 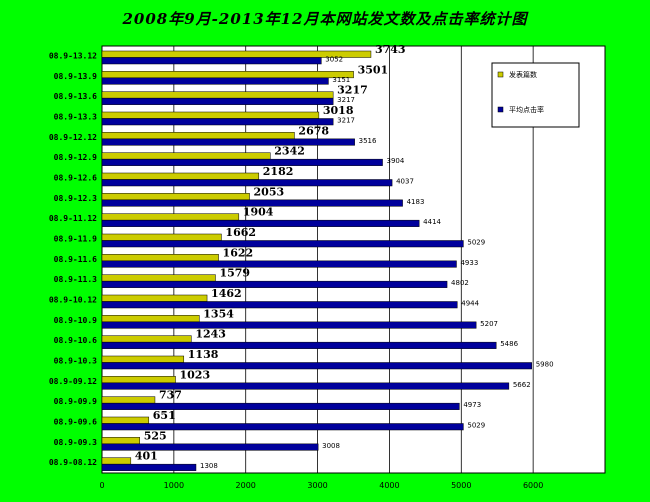 What do you see at coordinates (460, 283) in the screenshot?
I see `data-label-clickrate: 4802` at bounding box center [460, 283].